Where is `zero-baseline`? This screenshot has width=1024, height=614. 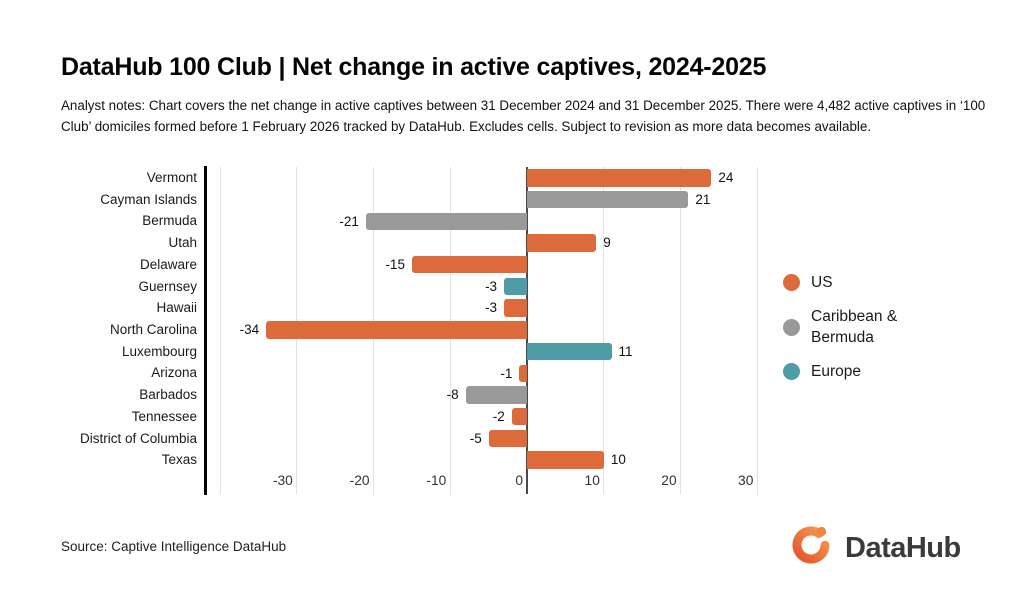 zero-baseline is located at coordinates (527, 330).